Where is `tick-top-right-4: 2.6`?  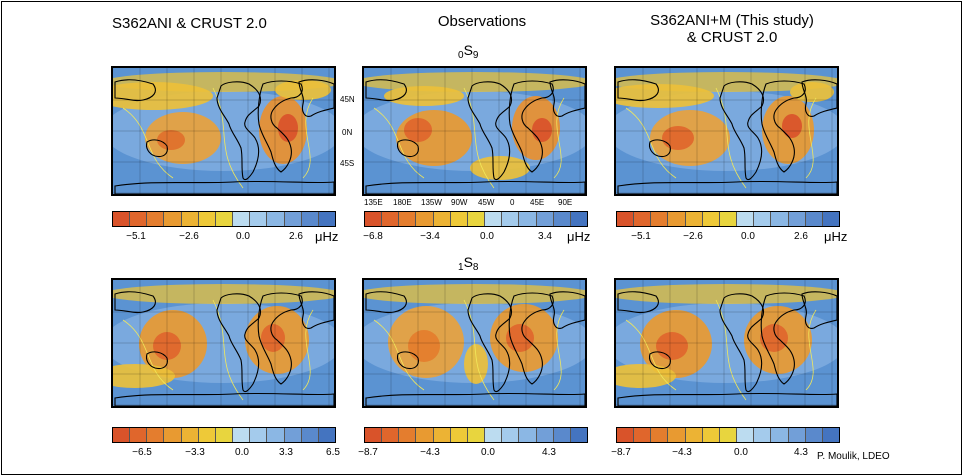 tick-top-right-4: 2.6 is located at coordinates (801, 236).